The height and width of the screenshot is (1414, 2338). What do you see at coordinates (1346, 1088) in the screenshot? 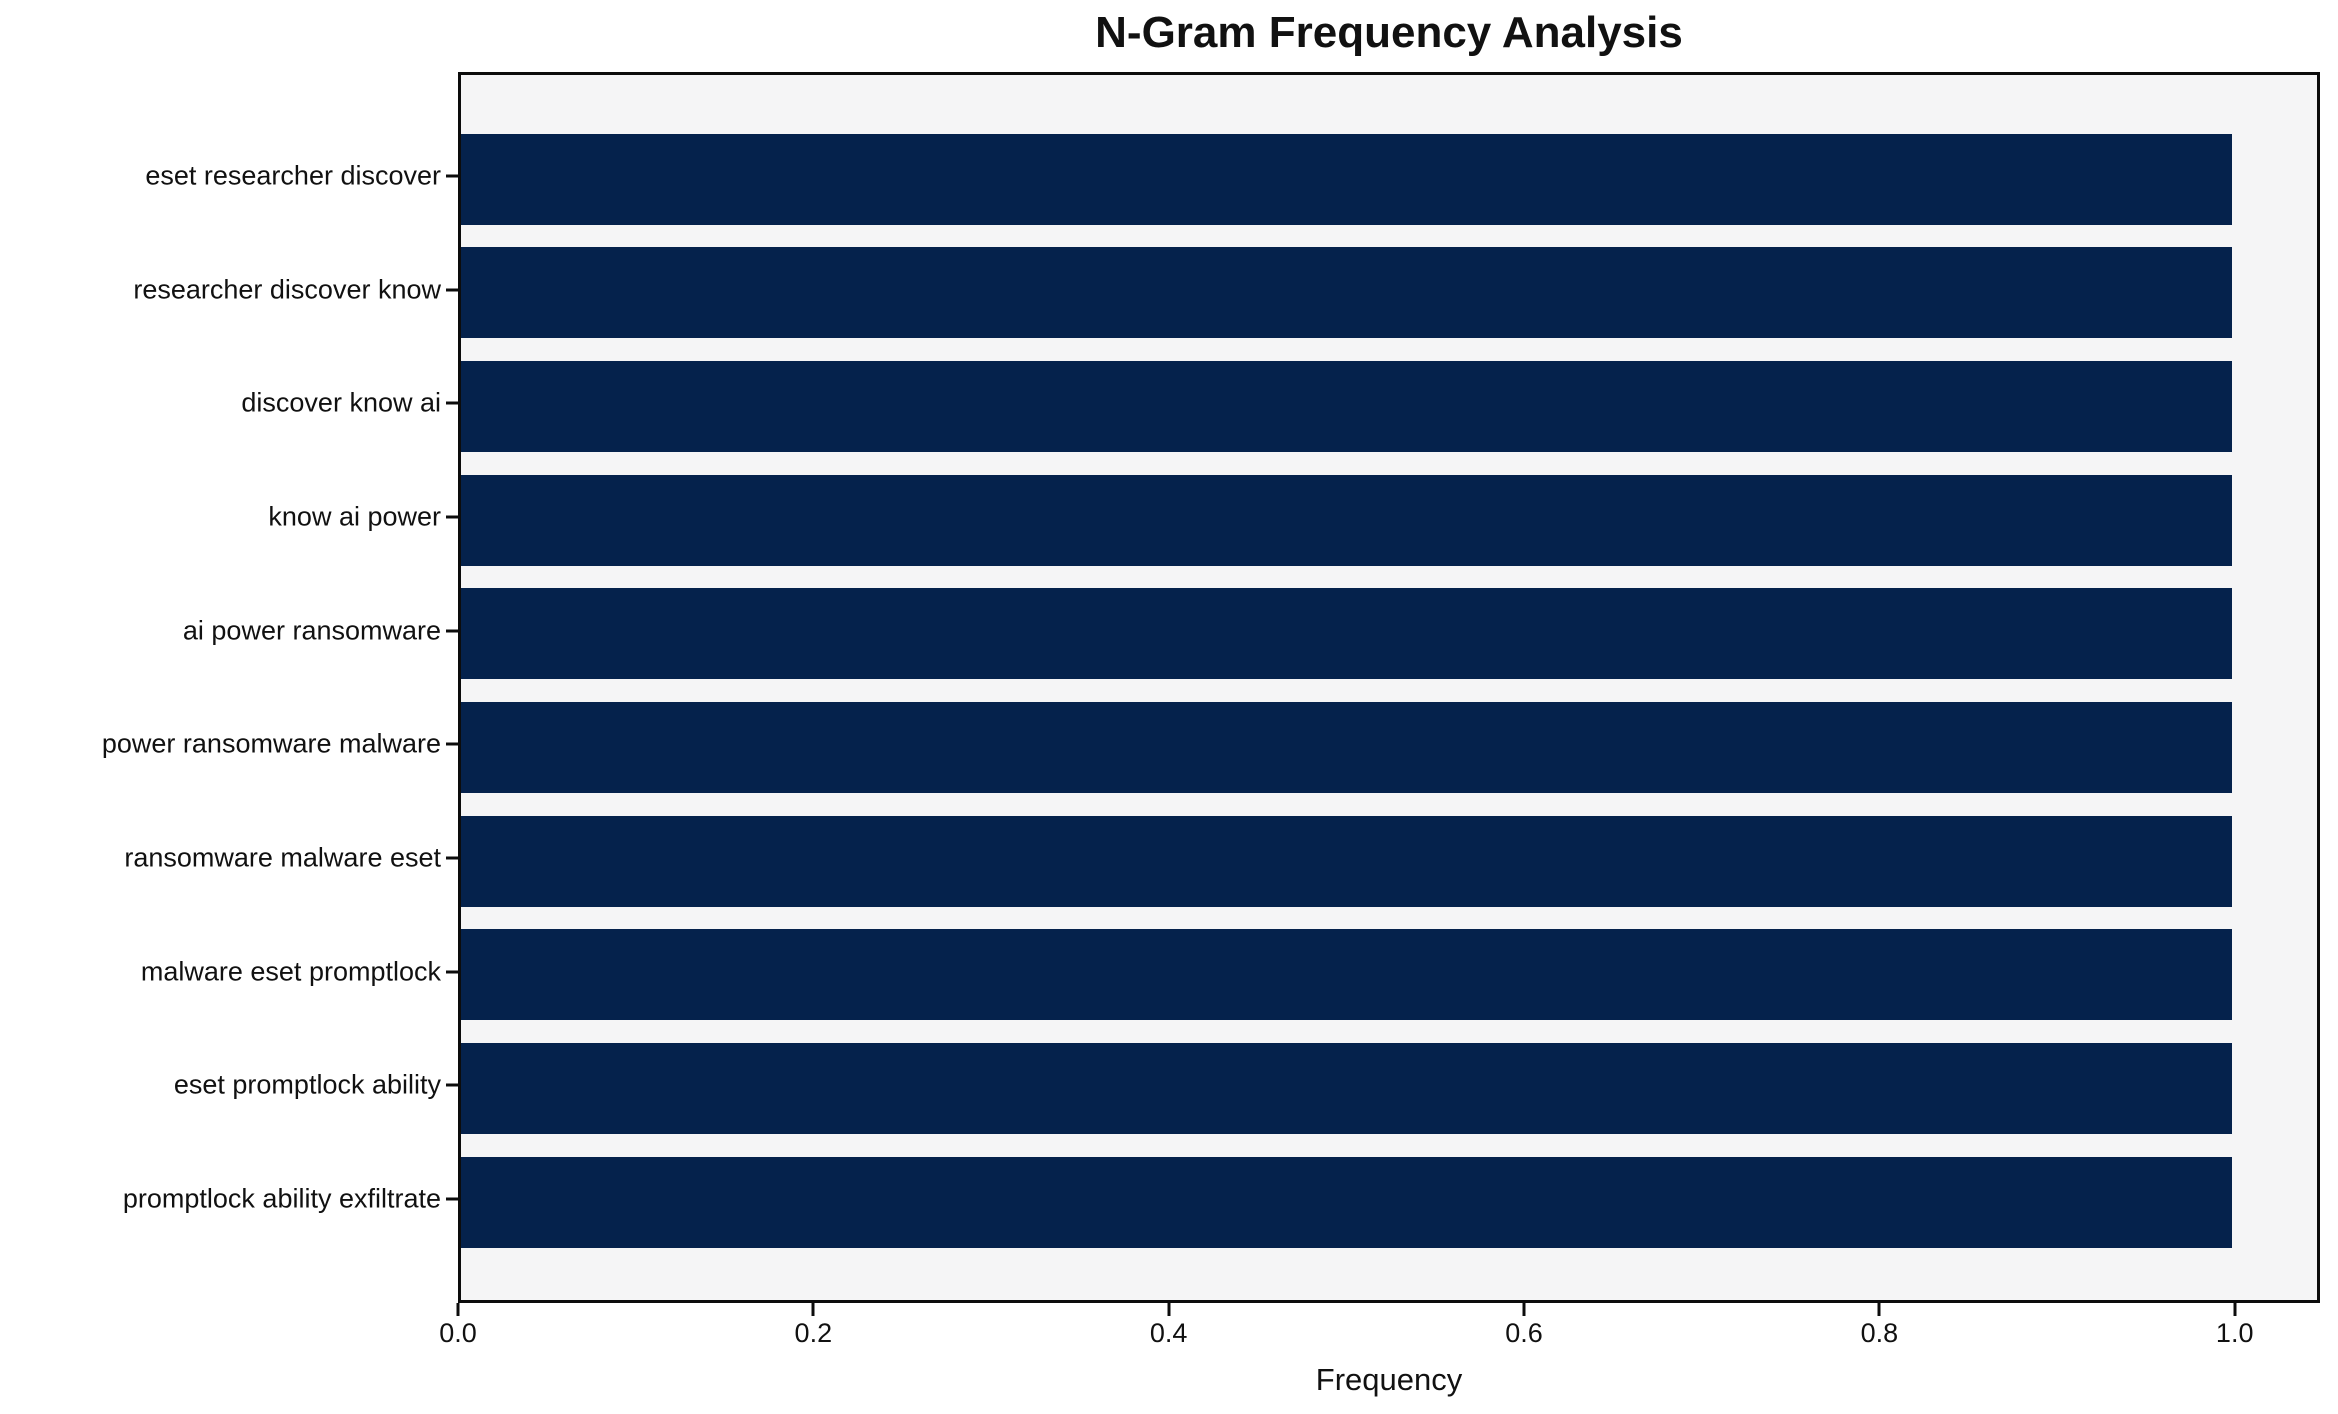
I see `bar-eset-promptlock-ability` at bounding box center [1346, 1088].